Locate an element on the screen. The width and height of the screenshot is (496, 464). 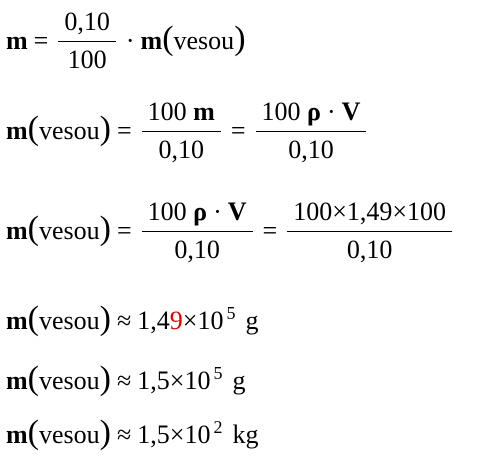
exponent: 2 is located at coordinates (218, 426).